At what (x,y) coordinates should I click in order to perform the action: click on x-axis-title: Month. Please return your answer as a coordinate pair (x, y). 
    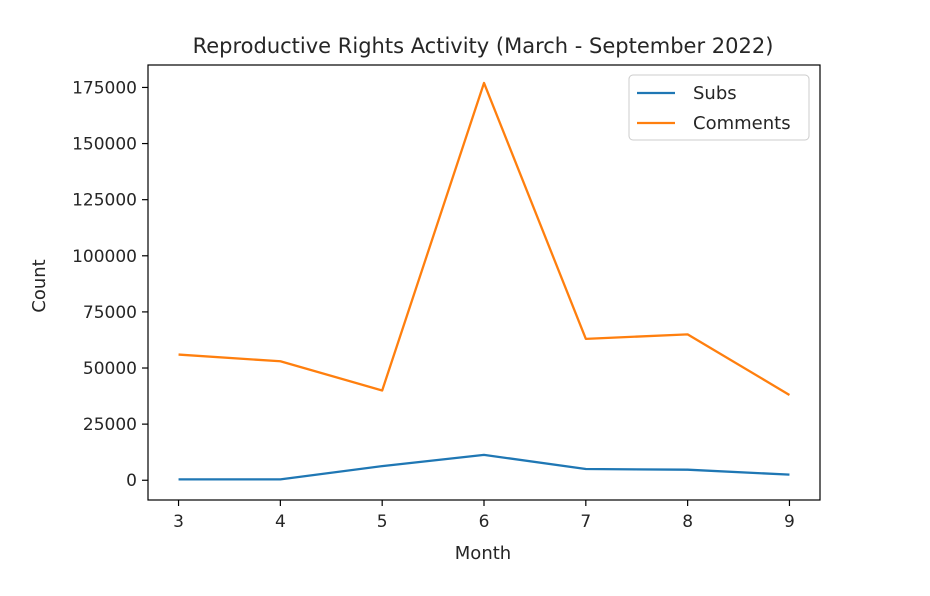
    Looking at the image, I should click on (483, 553).